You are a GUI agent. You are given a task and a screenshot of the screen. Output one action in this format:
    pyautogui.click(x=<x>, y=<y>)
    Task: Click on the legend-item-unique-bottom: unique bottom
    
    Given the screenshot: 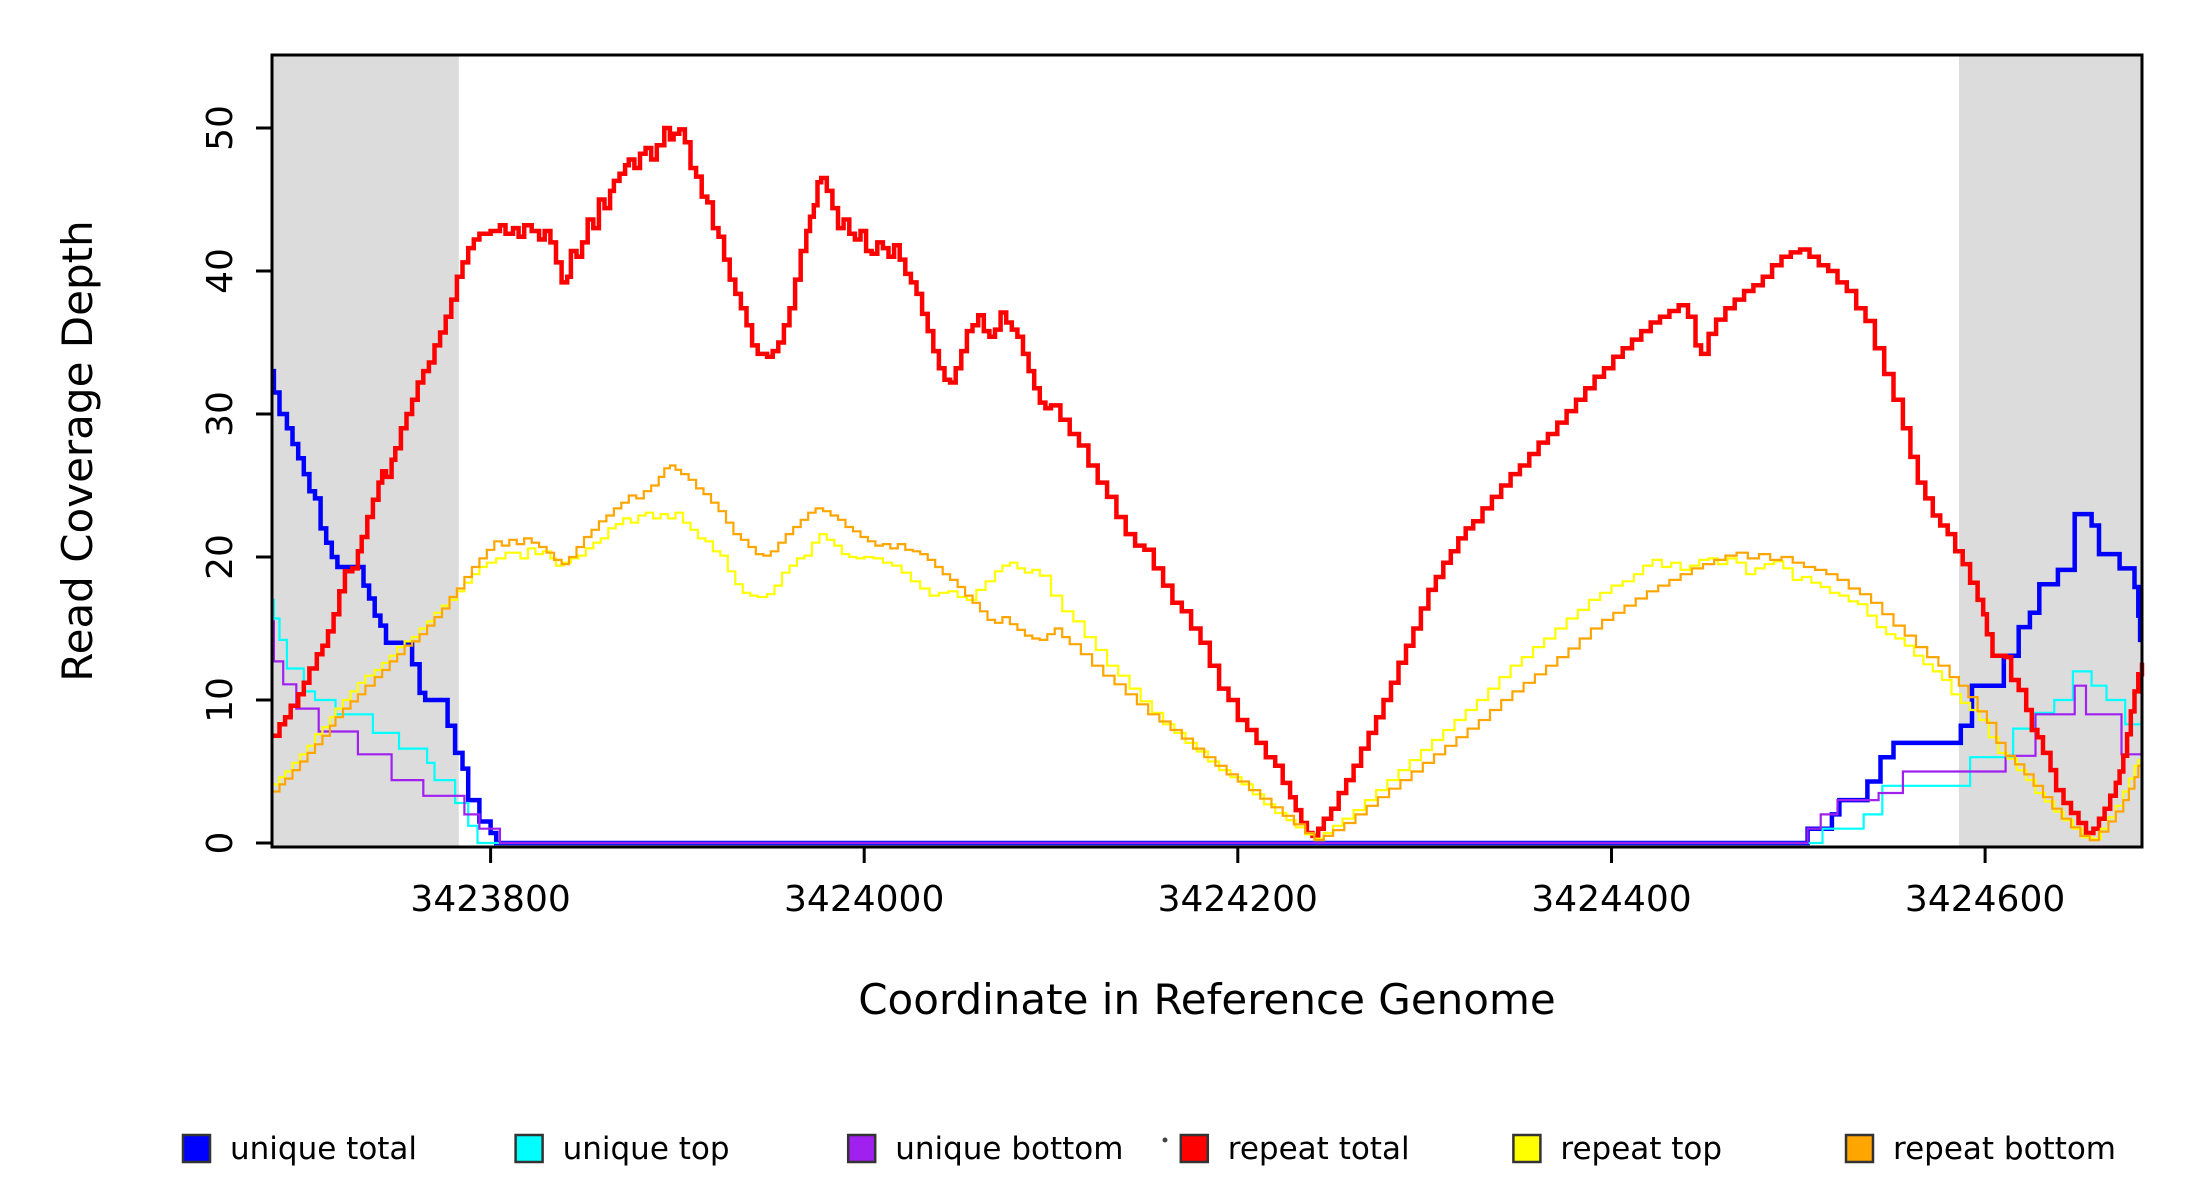 What is the action you would take?
    pyautogui.click(x=984, y=1149)
    